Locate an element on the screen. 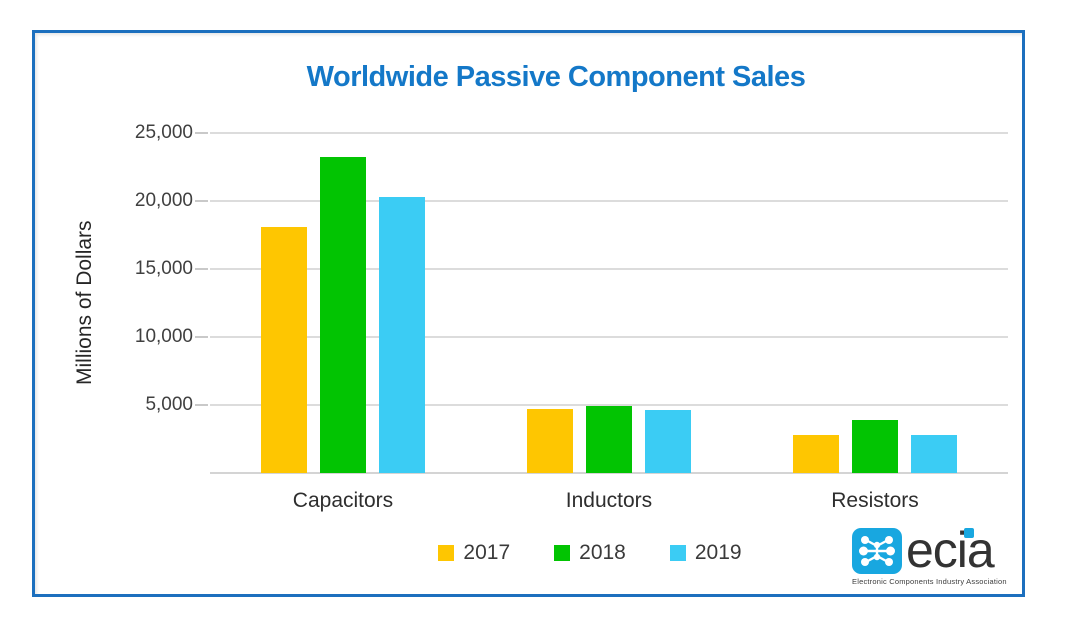  y-tick-label-25,000: 25,000 is located at coordinates (163, 132).